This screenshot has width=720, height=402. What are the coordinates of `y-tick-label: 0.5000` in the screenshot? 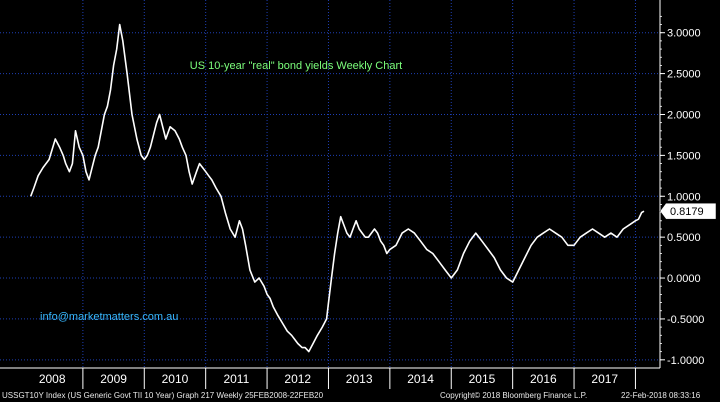 It's located at (684, 238).